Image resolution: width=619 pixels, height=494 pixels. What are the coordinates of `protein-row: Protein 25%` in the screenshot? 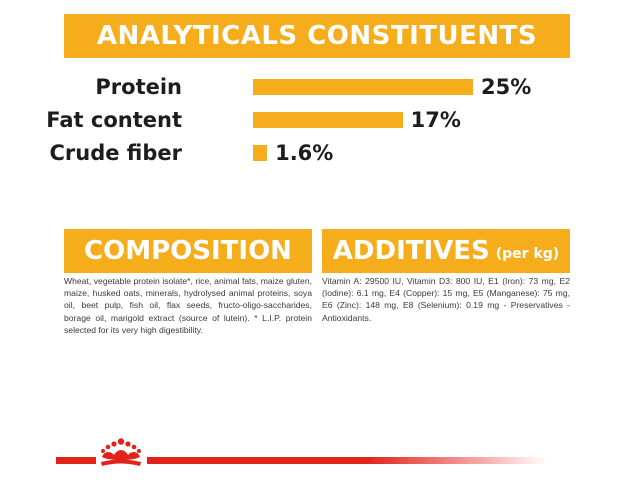 It's located at (317, 87).